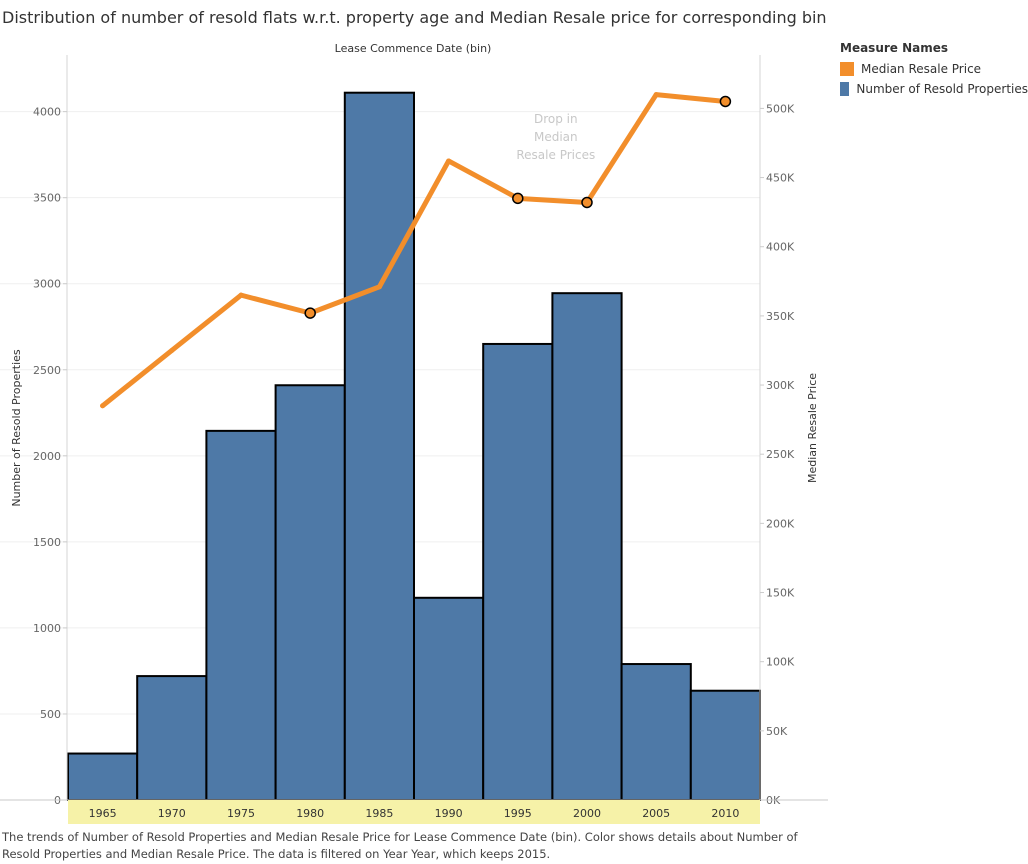 The height and width of the screenshot is (864, 1028). What do you see at coordinates (780, 523) in the screenshot?
I see `y2-tick-label: 200K` at bounding box center [780, 523].